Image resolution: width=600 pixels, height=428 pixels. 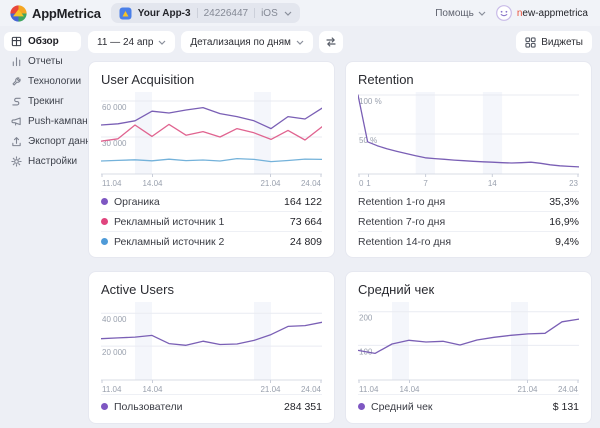 What do you see at coordinates (361, 183) in the screenshot?
I see `svg-text: 0` at bounding box center [361, 183].